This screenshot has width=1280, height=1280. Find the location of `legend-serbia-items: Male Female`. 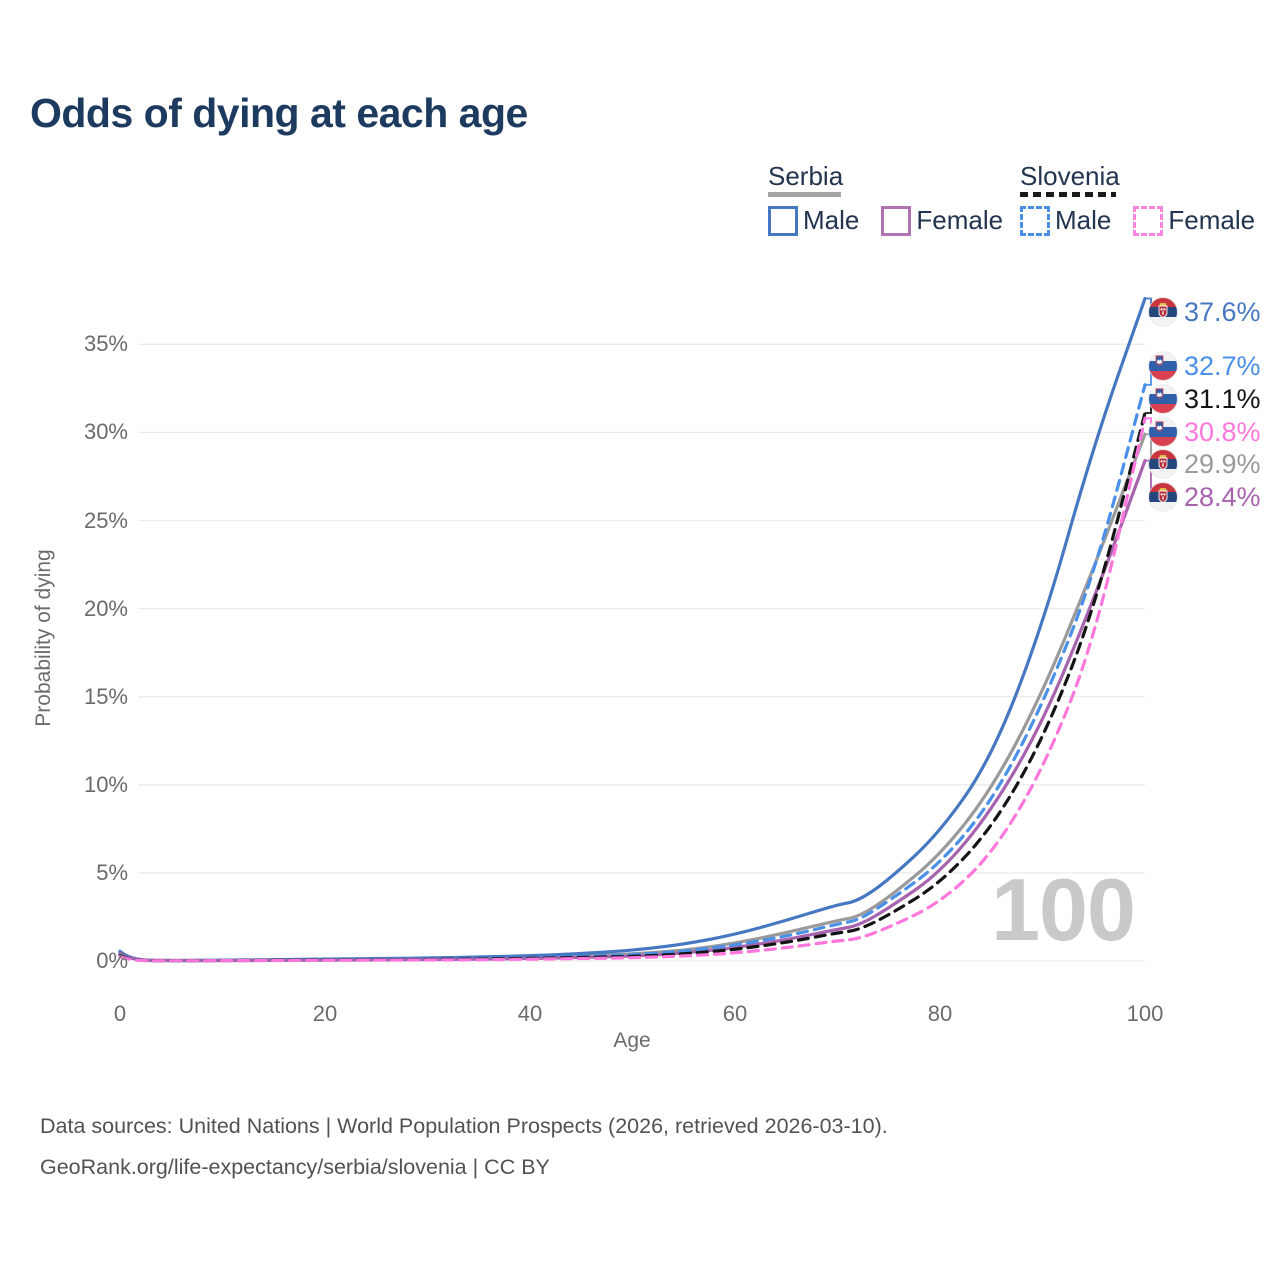

legend-serbia-items: Male Female is located at coordinates (885, 220).